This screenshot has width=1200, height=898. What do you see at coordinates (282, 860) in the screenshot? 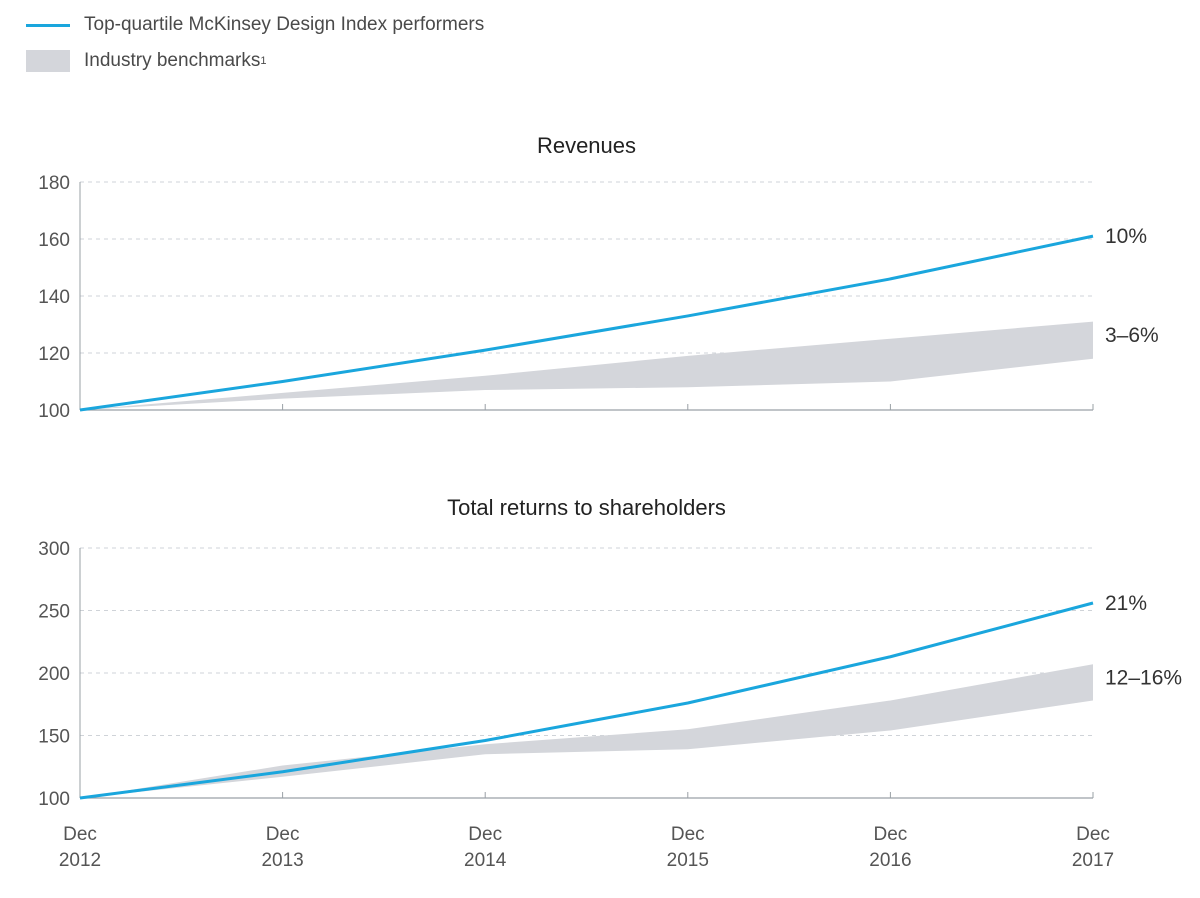
I see `x-tick-label-year: 2013` at bounding box center [282, 860].